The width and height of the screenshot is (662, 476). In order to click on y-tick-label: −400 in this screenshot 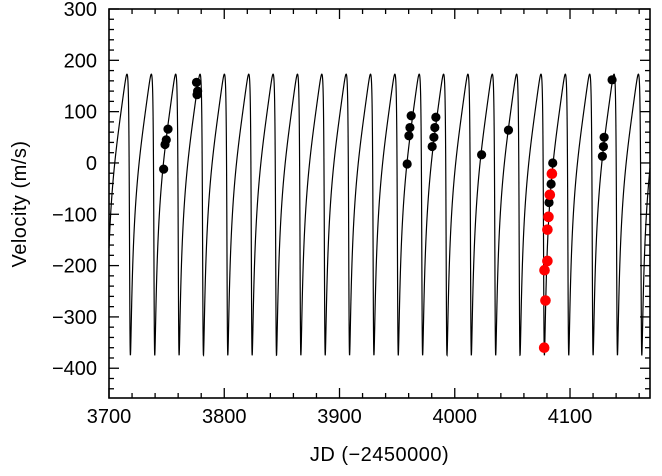, I will do `click(74, 369)`.